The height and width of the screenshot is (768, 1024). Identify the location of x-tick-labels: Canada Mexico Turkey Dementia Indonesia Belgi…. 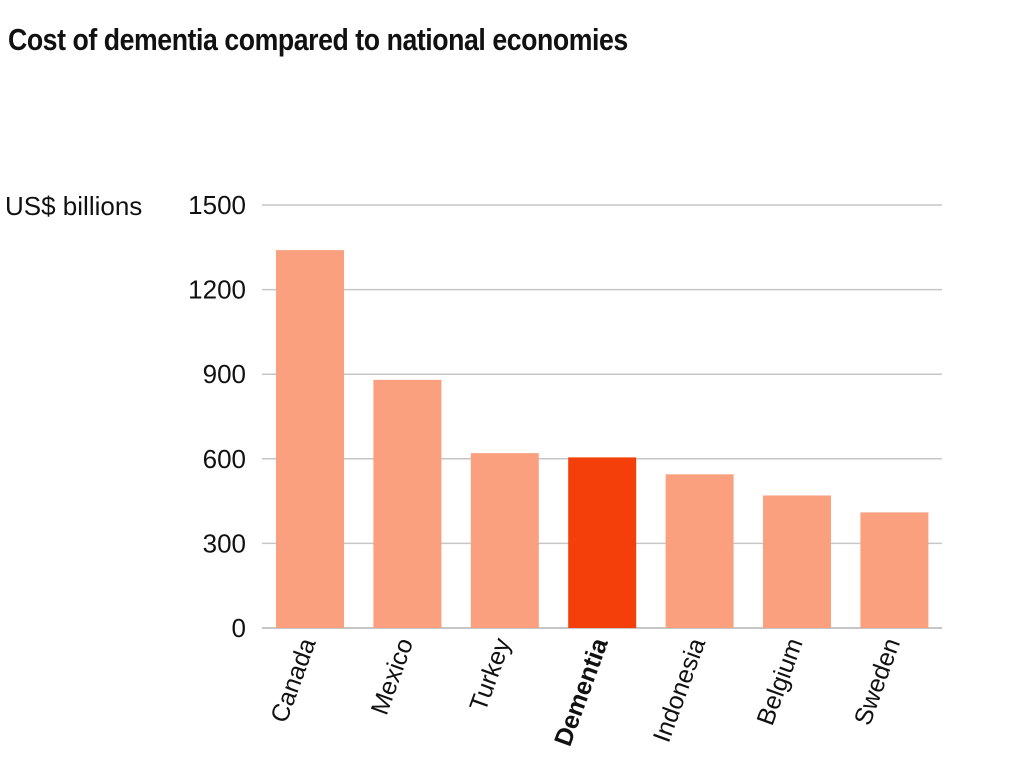
(585, 691).